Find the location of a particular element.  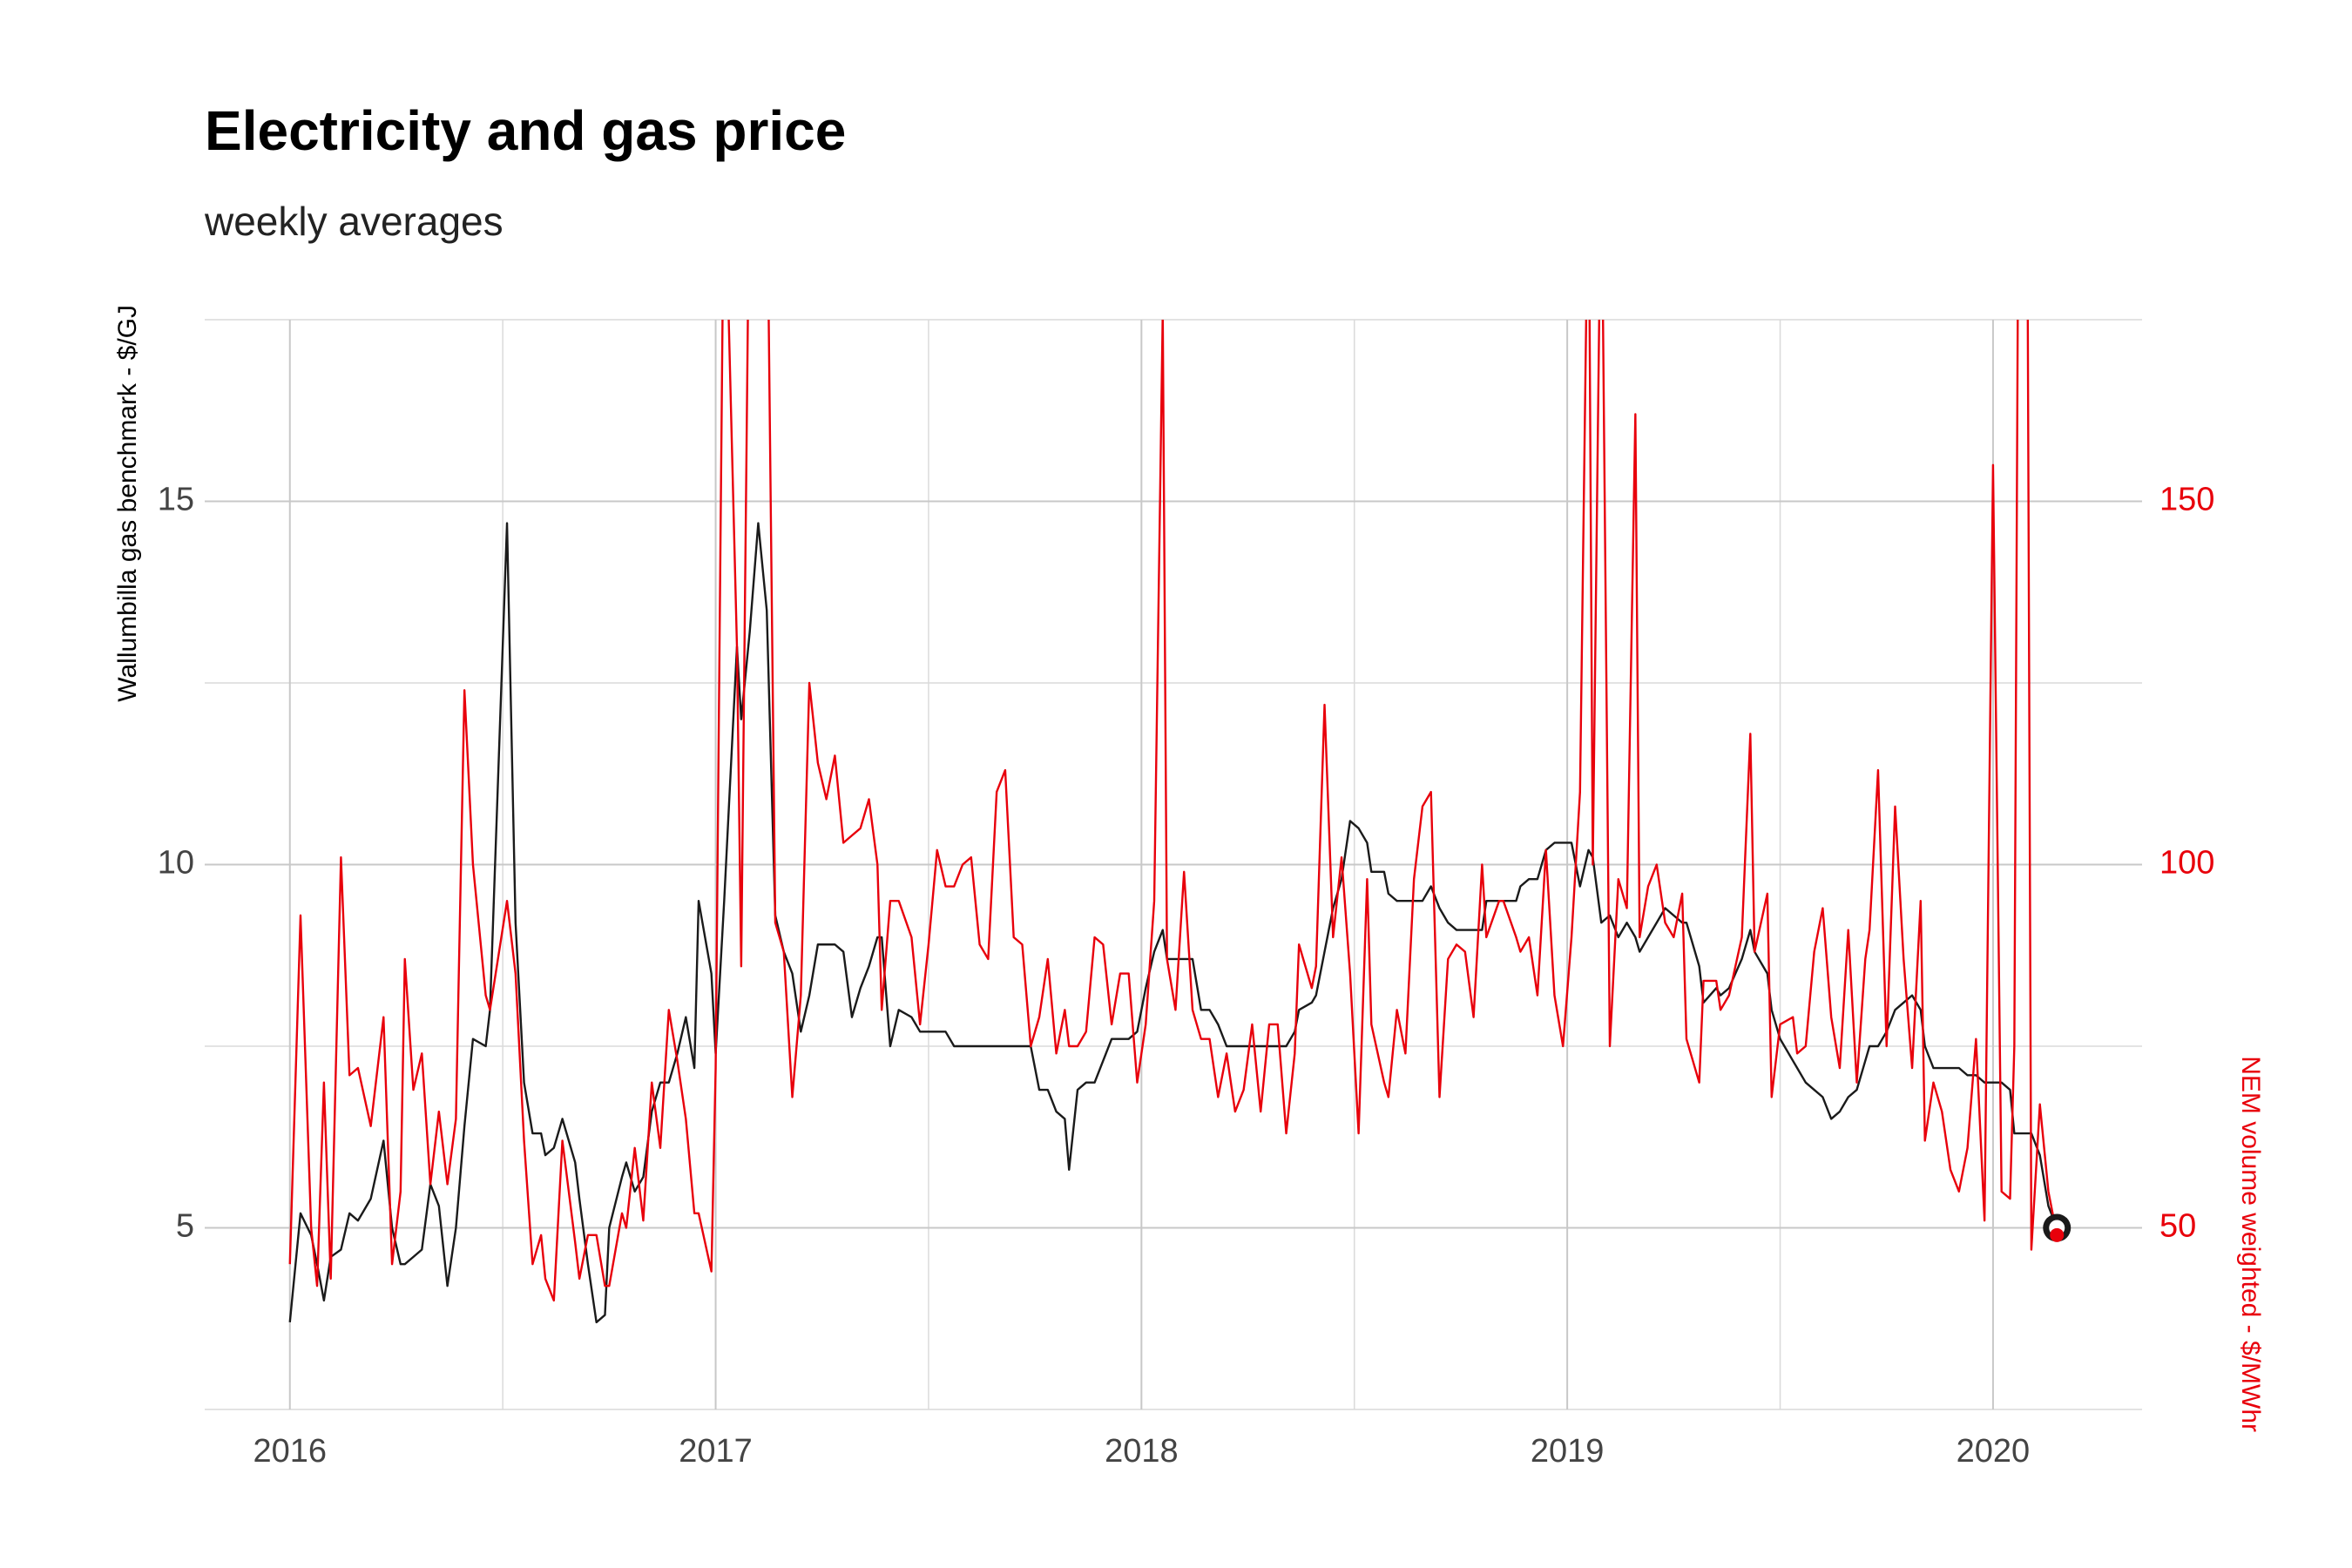

y2-tick-label: 150 is located at coordinates (2186, 500).